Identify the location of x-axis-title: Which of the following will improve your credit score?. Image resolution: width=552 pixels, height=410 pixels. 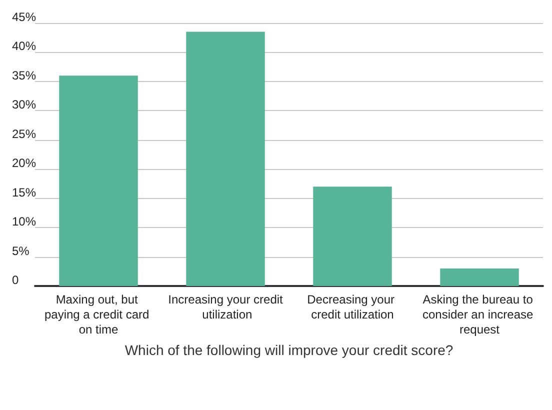
(289, 350).